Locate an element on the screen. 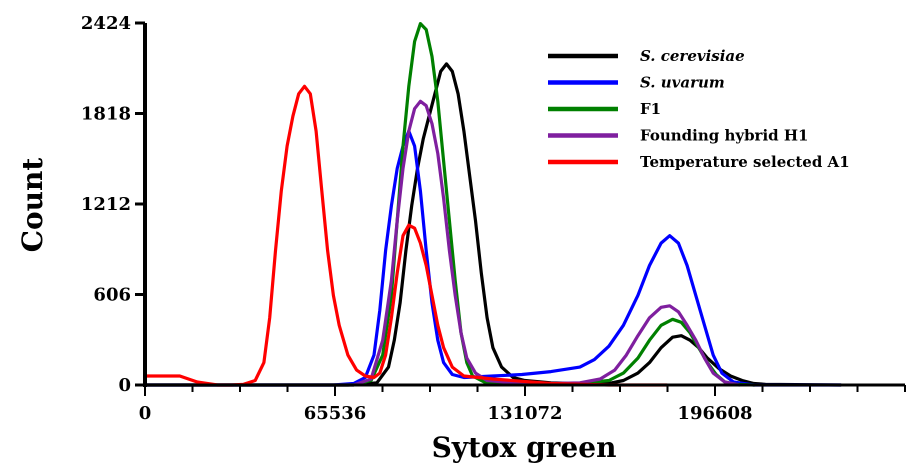 This screenshot has height=468, width=909. legend-label-3: Founding hybrid H1 is located at coordinates (724, 136).